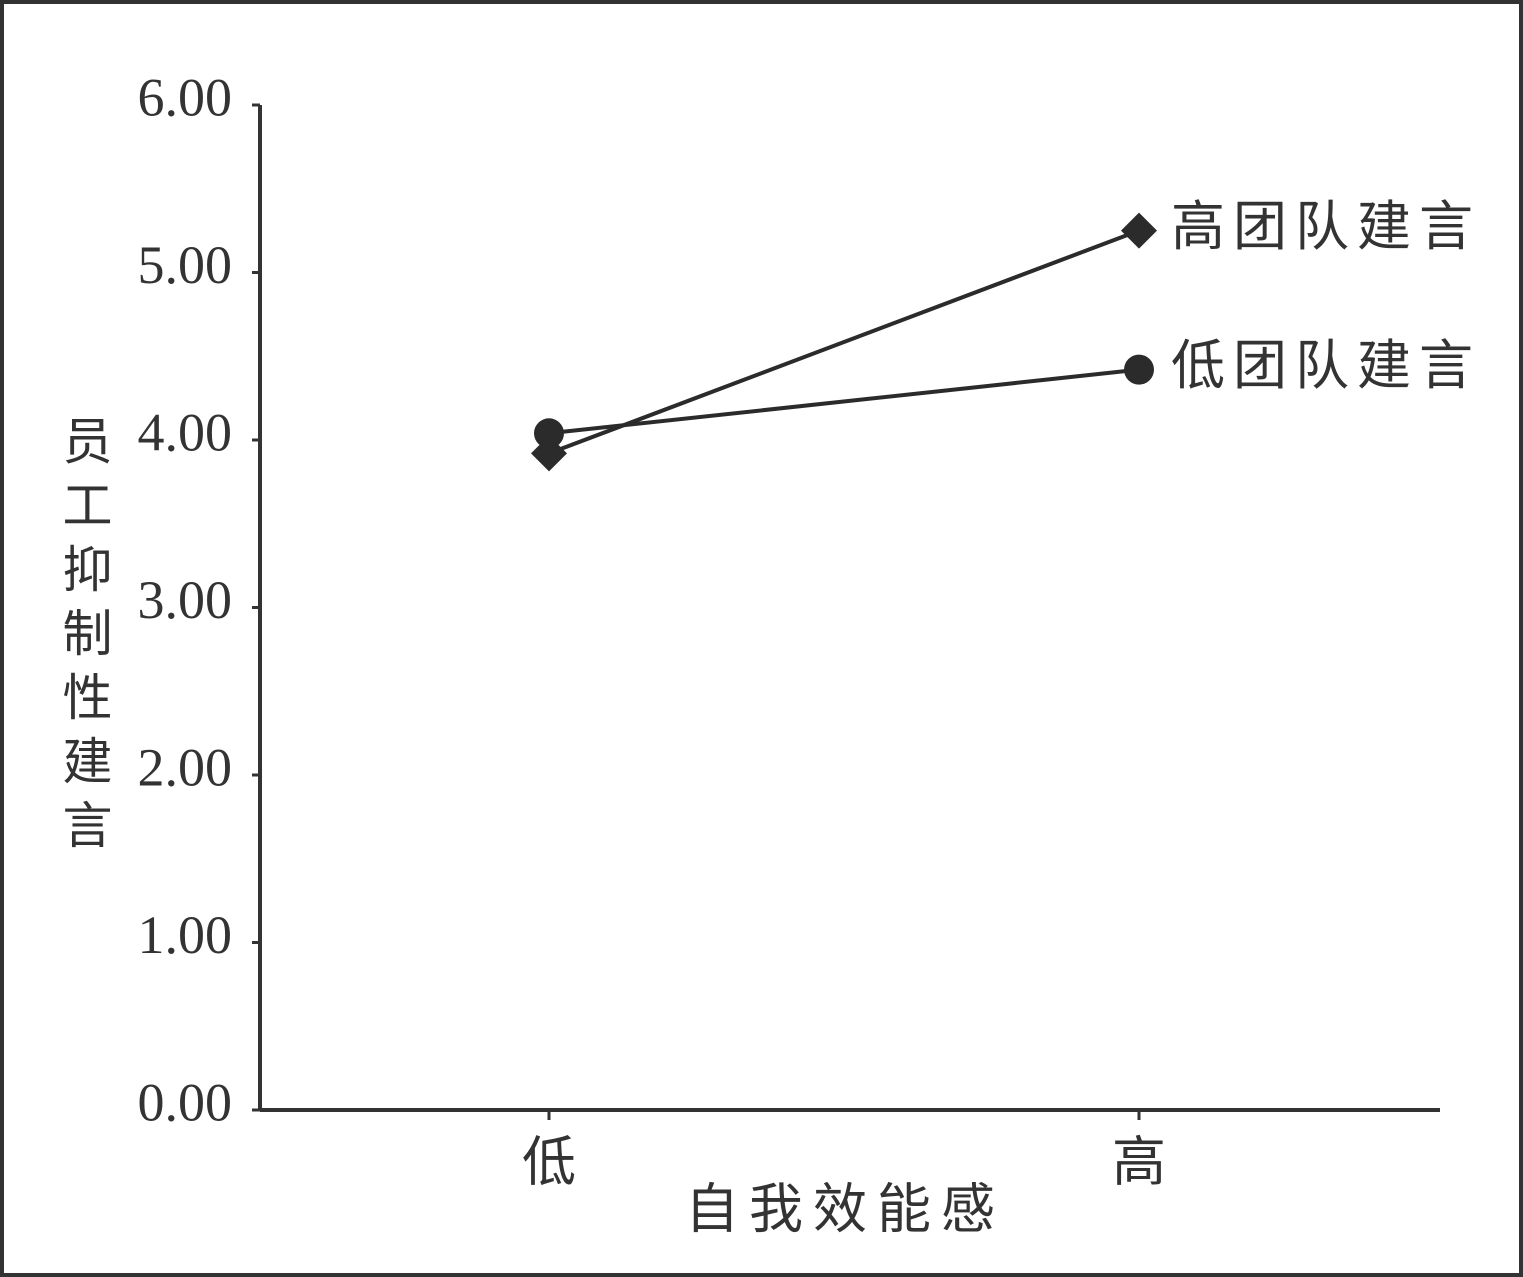 Image resolution: width=1523 pixels, height=1277 pixels. What do you see at coordinates (185, 265) in the screenshot?
I see `y-tick-label: 5.00` at bounding box center [185, 265].